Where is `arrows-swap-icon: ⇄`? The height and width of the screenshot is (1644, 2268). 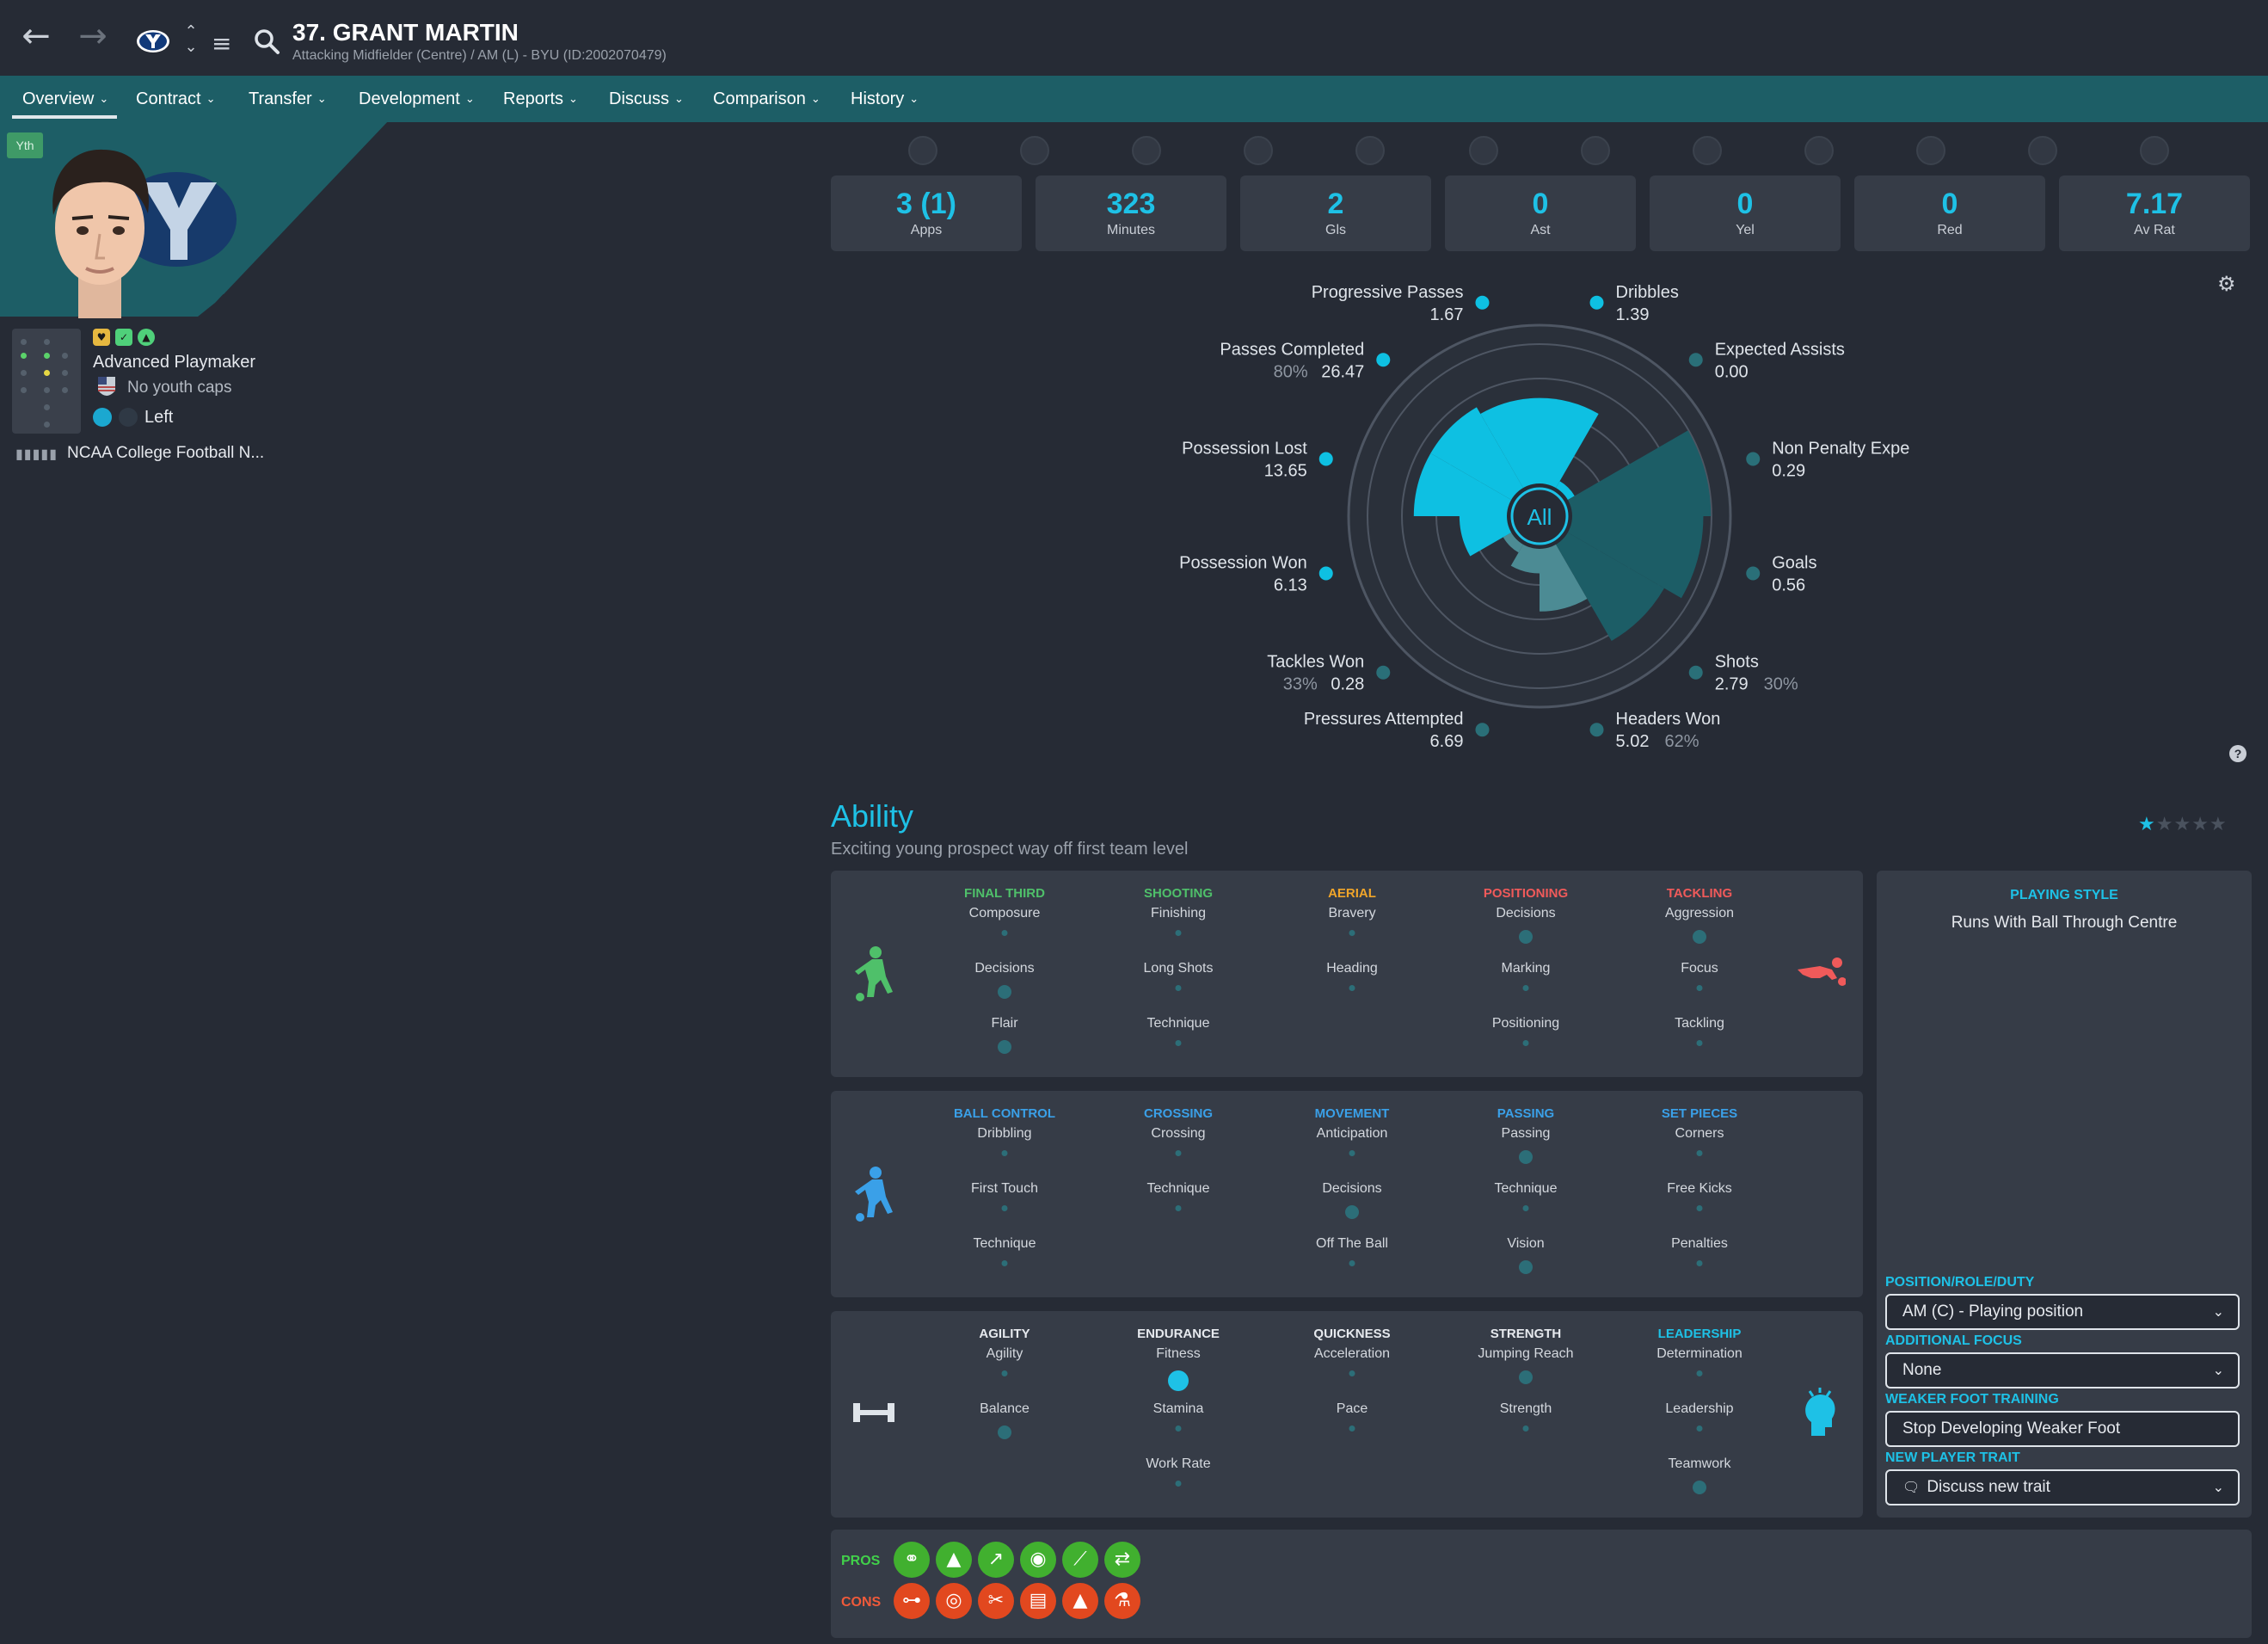 arrows-swap-icon: ⇄ is located at coordinates (1122, 1560).